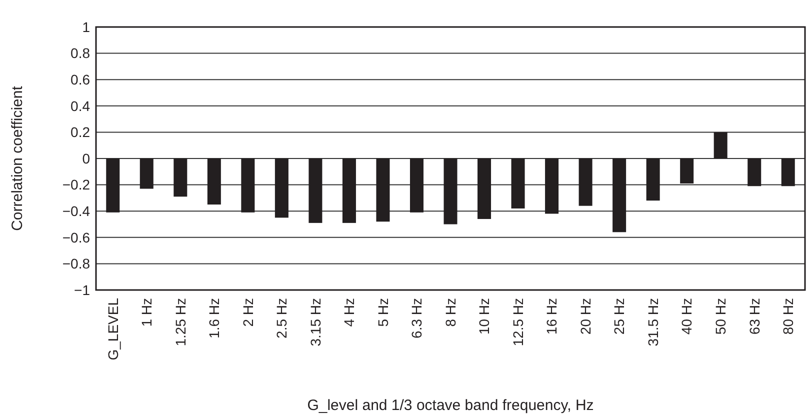  What do you see at coordinates (518, 322) in the screenshot?
I see `x-tick-label: 12.5 Hz` at bounding box center [518, 322].